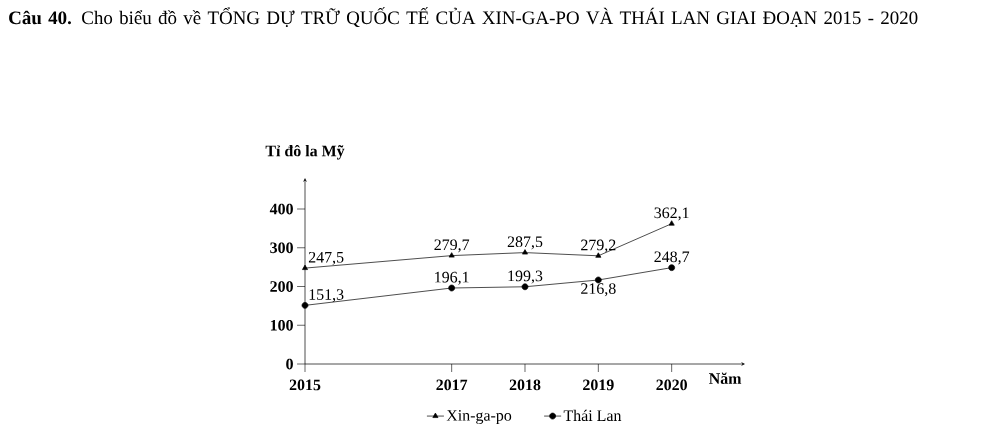  What do you see at coordinates (452, 385) in the screenshot?
I see `x-tick-label: 2017` at bounding box center [452, 385].